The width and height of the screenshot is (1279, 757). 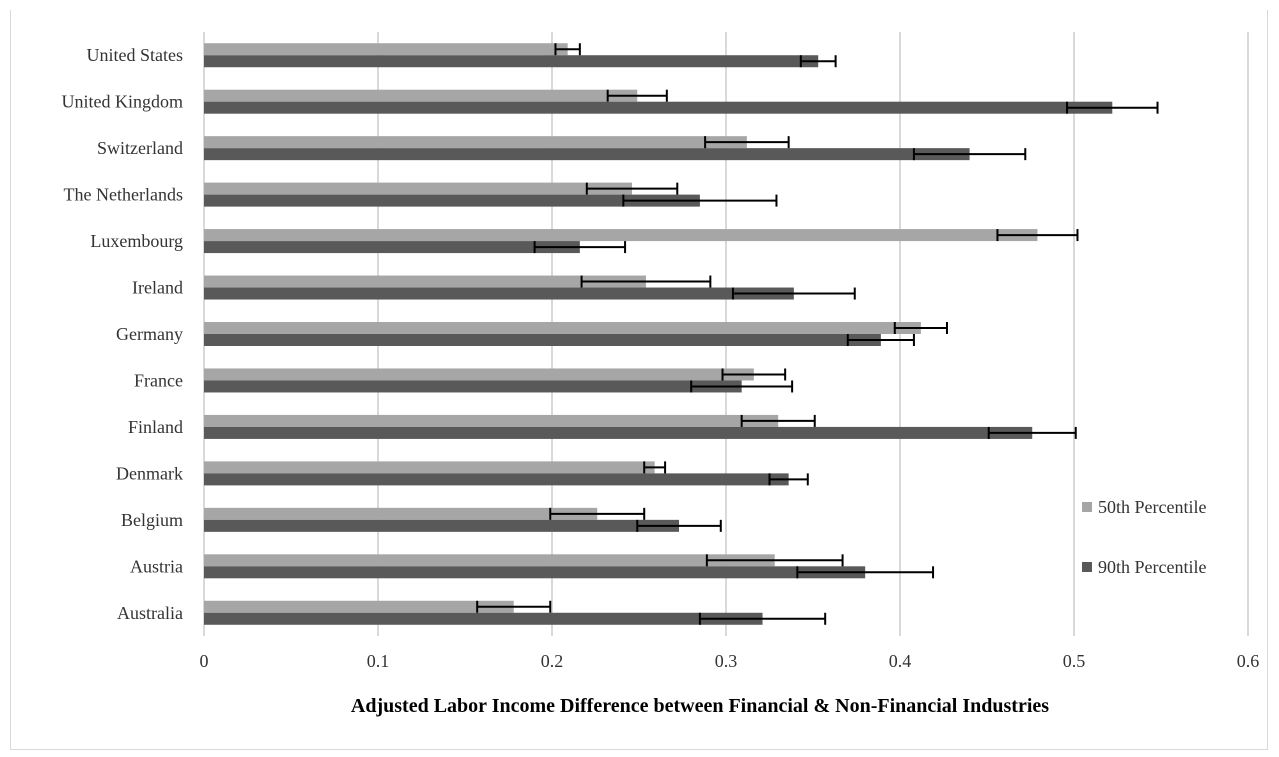 I want to click on category-label: Finland, so click(x=155, y=427).